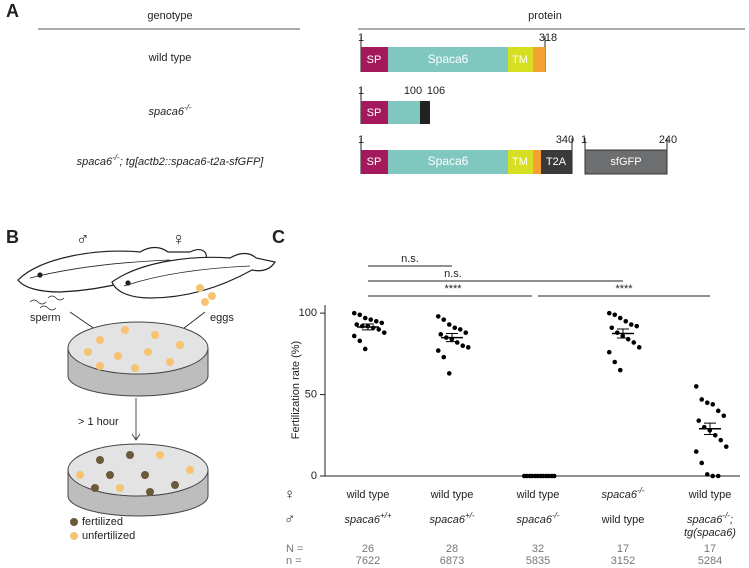  I want to click on genotype: spaca6-/-, so click(169, 110).